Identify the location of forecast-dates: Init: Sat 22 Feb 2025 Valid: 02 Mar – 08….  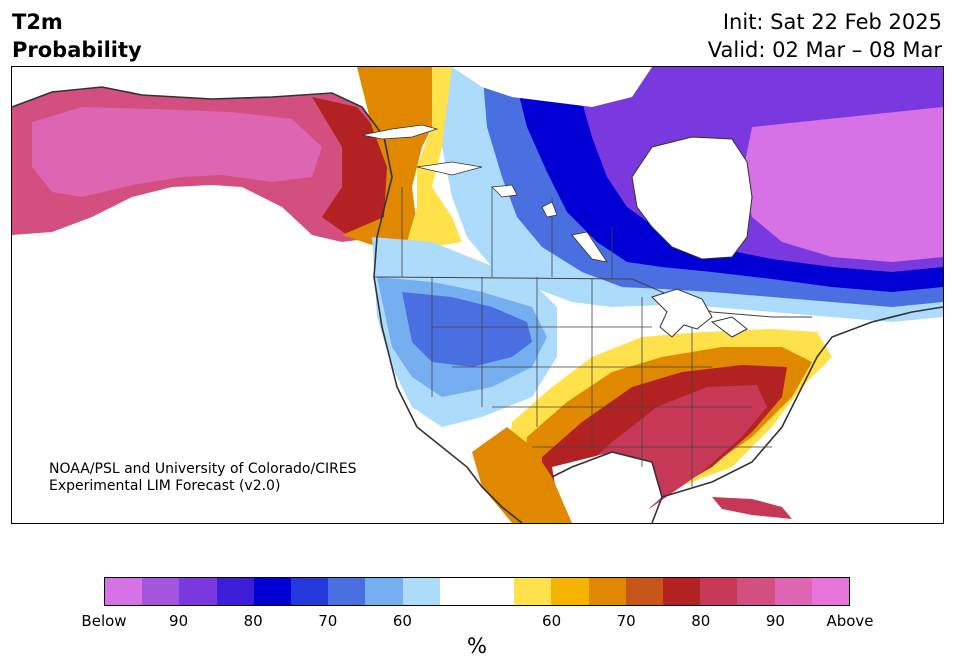
(825, 36).